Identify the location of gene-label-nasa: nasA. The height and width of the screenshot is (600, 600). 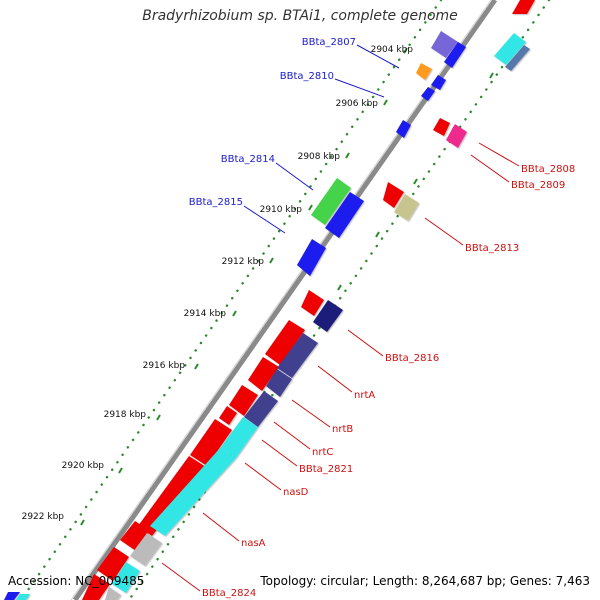
(253, 543).